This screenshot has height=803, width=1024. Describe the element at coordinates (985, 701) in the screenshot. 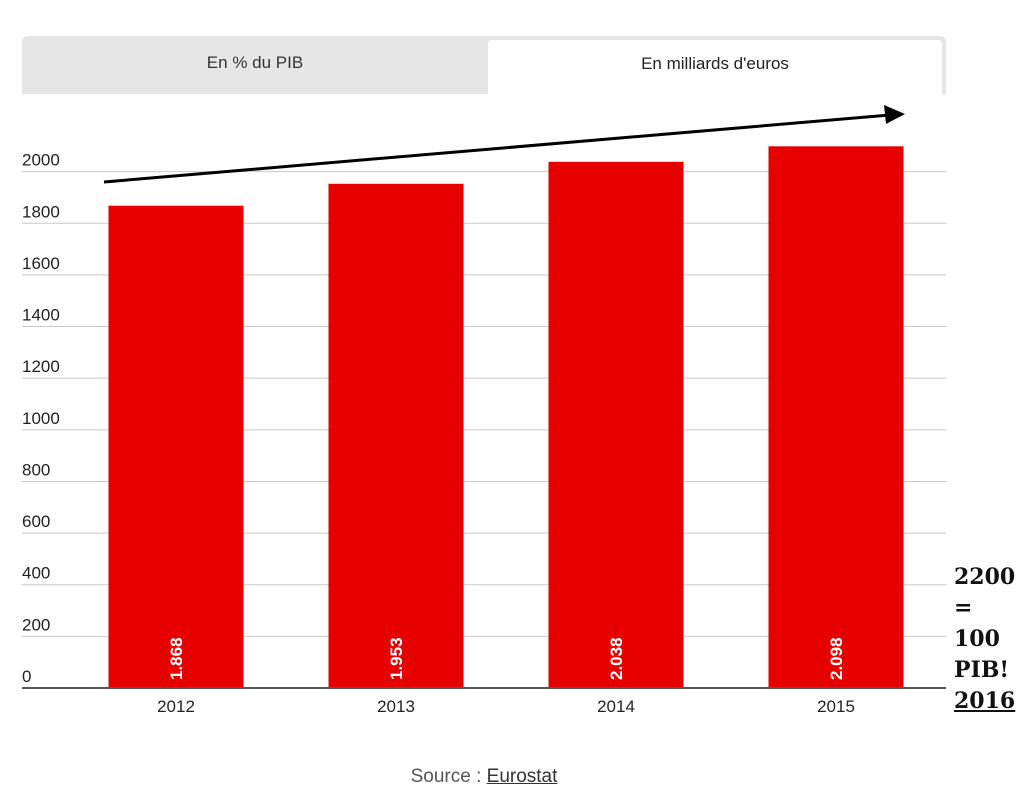

I see `annotation-line: 2016` at that location.